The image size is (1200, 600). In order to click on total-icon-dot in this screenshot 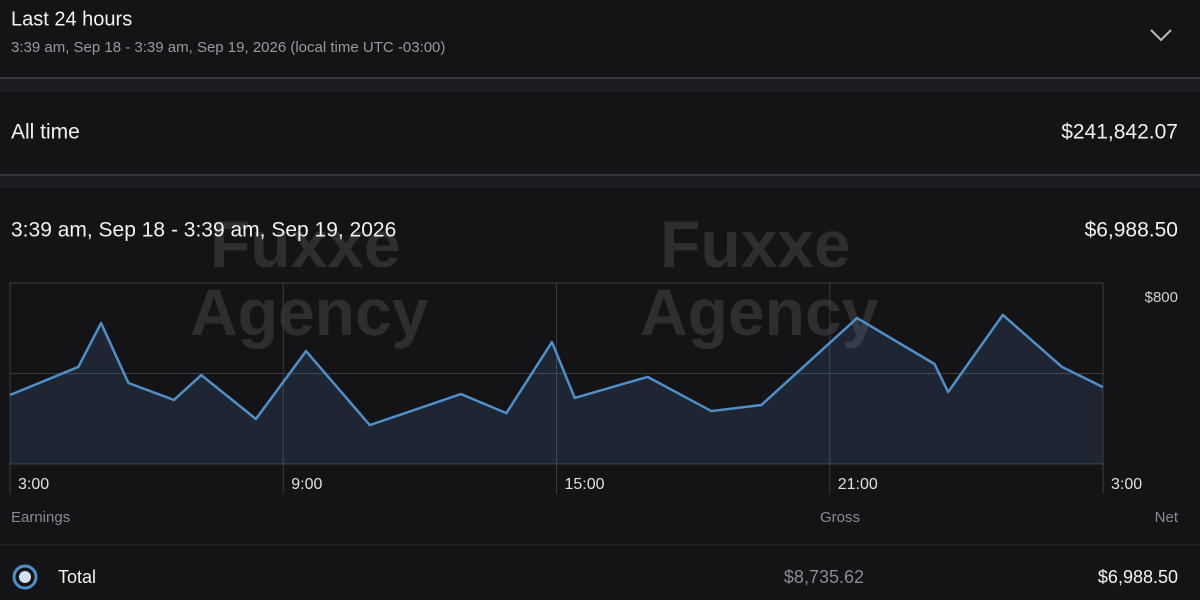, I will do `click(25, 577)`.